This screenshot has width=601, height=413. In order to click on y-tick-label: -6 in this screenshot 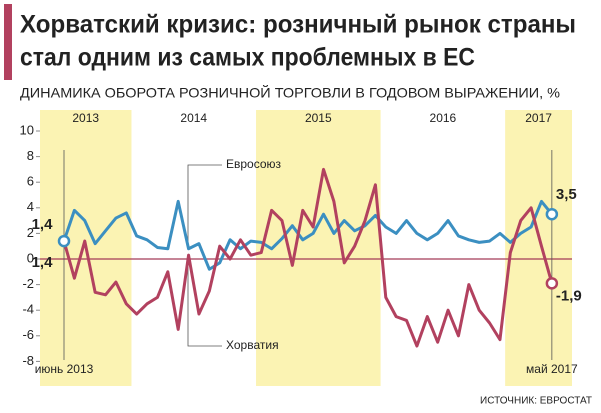, I will do `click(28, 334)`.